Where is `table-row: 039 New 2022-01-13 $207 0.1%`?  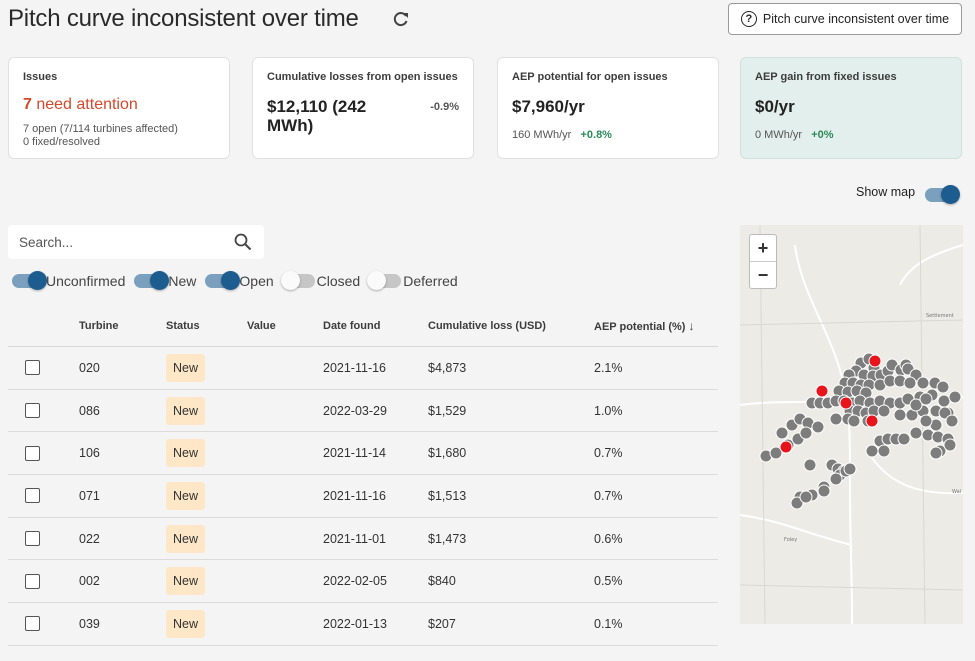 table-row: 039 New 2022-01-13 $207 0.1% is located at coordinates (363, 624).